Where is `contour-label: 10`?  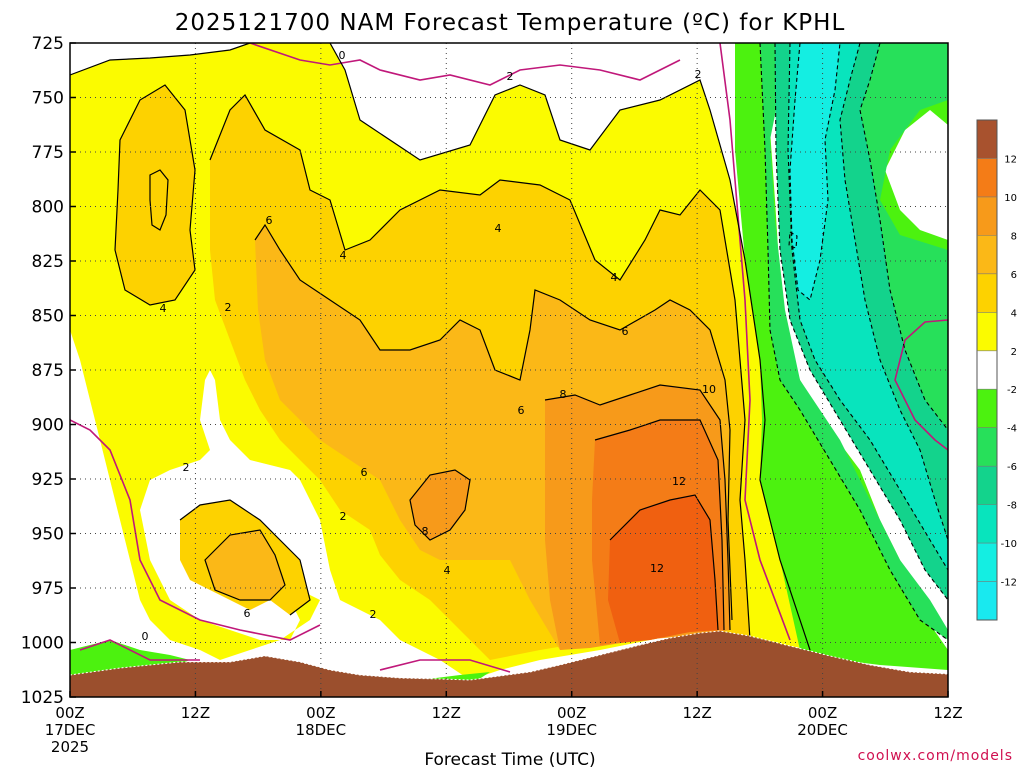
contour-label: 10 is located at coordinates (709, 389).